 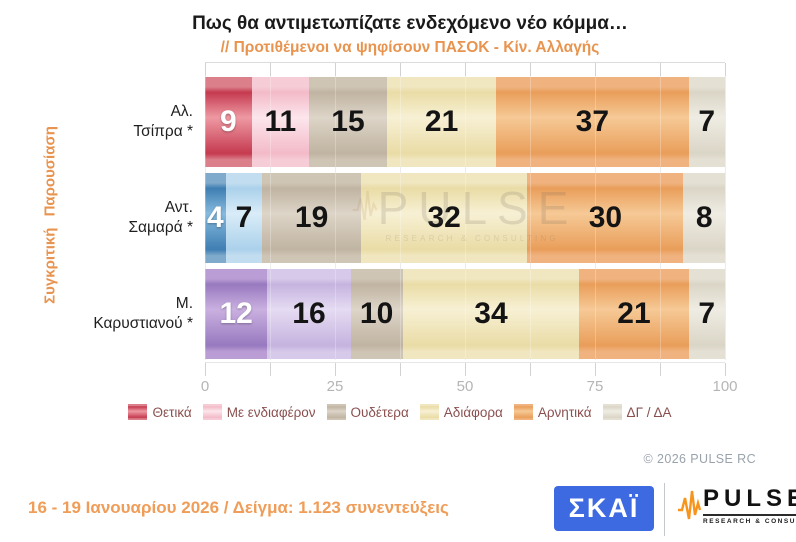 I want to click on legend-item: Θετικά, so click(x=160, y=412).